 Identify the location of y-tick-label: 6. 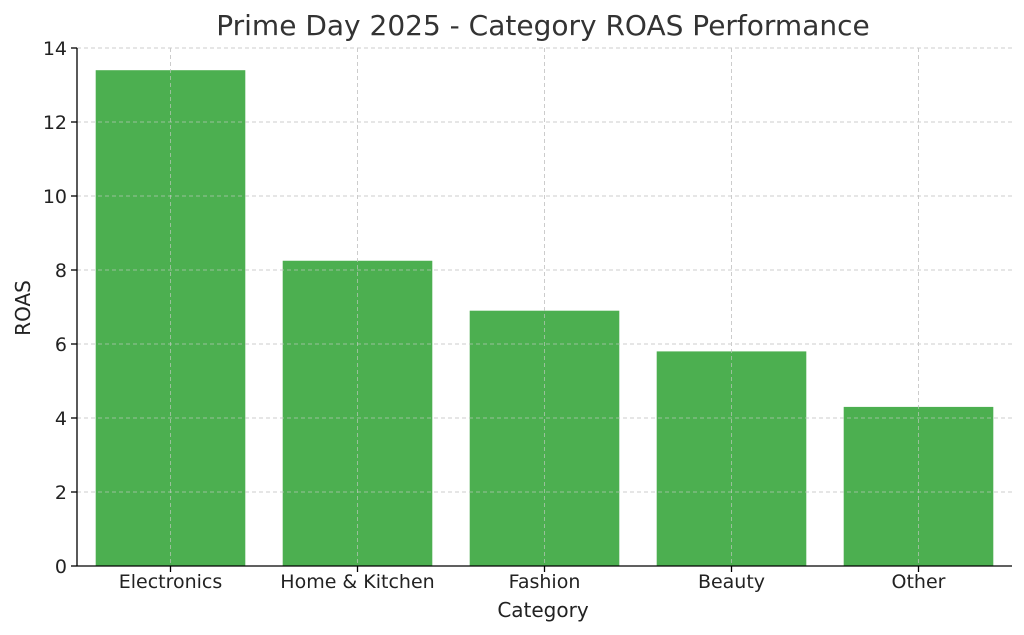
(61, 345).